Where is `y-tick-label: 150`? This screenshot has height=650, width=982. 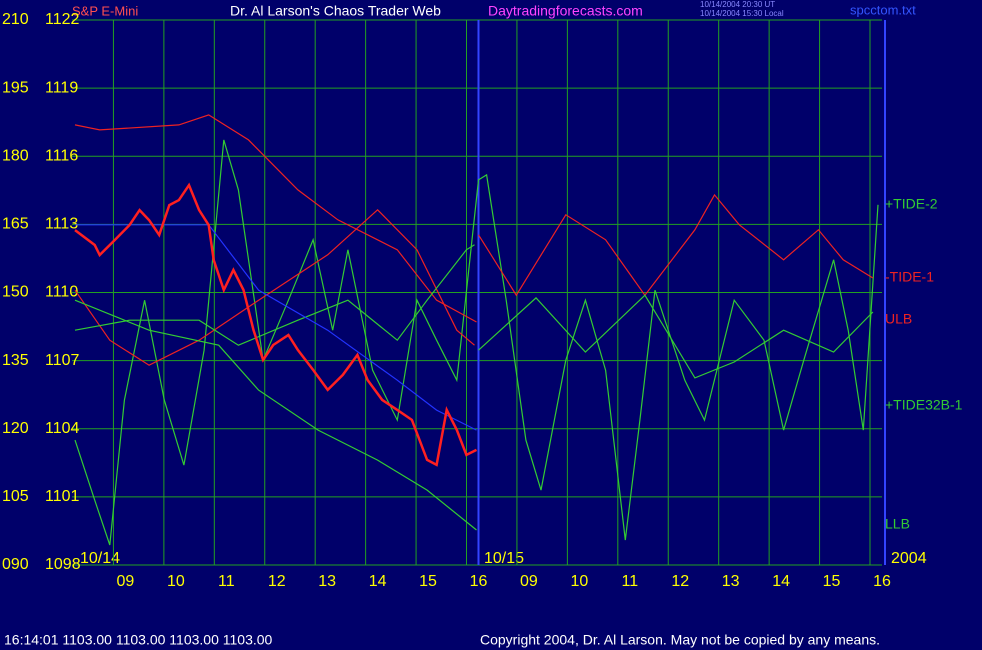 y-tick-label: 150 is located at coordinates (15, 292).